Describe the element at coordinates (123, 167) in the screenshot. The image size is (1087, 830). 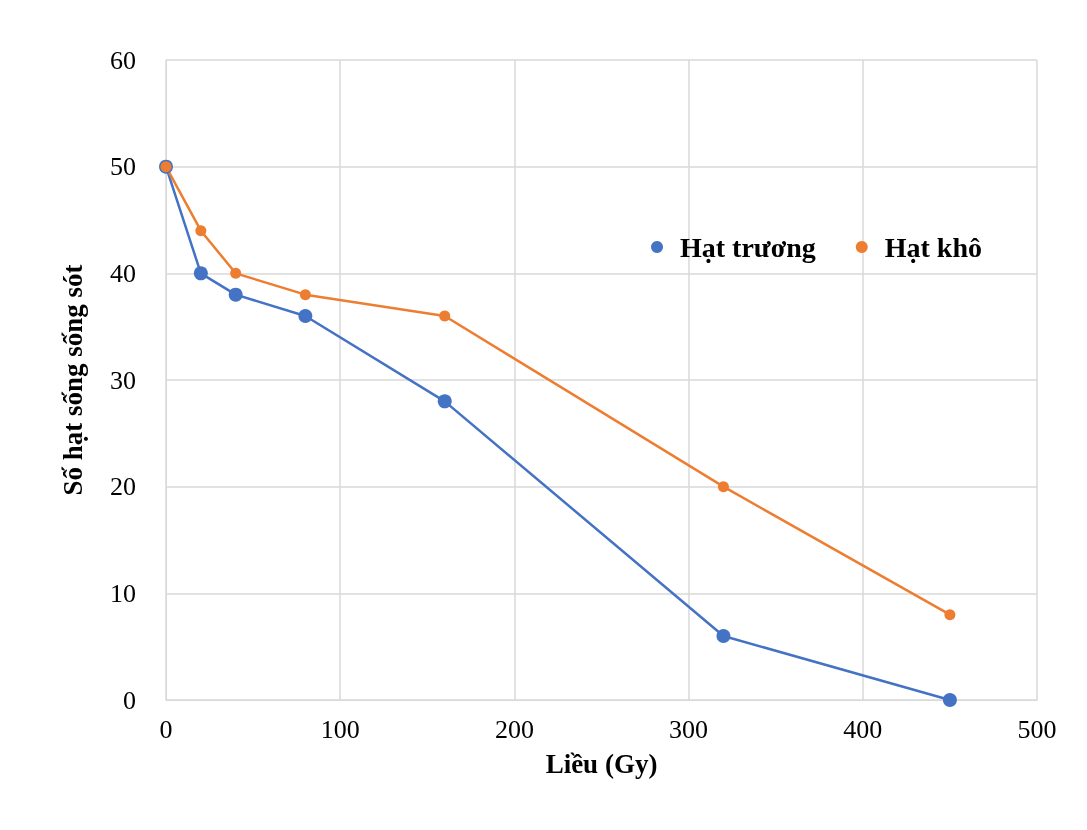
I see `y-tick-label: 50` at that location.